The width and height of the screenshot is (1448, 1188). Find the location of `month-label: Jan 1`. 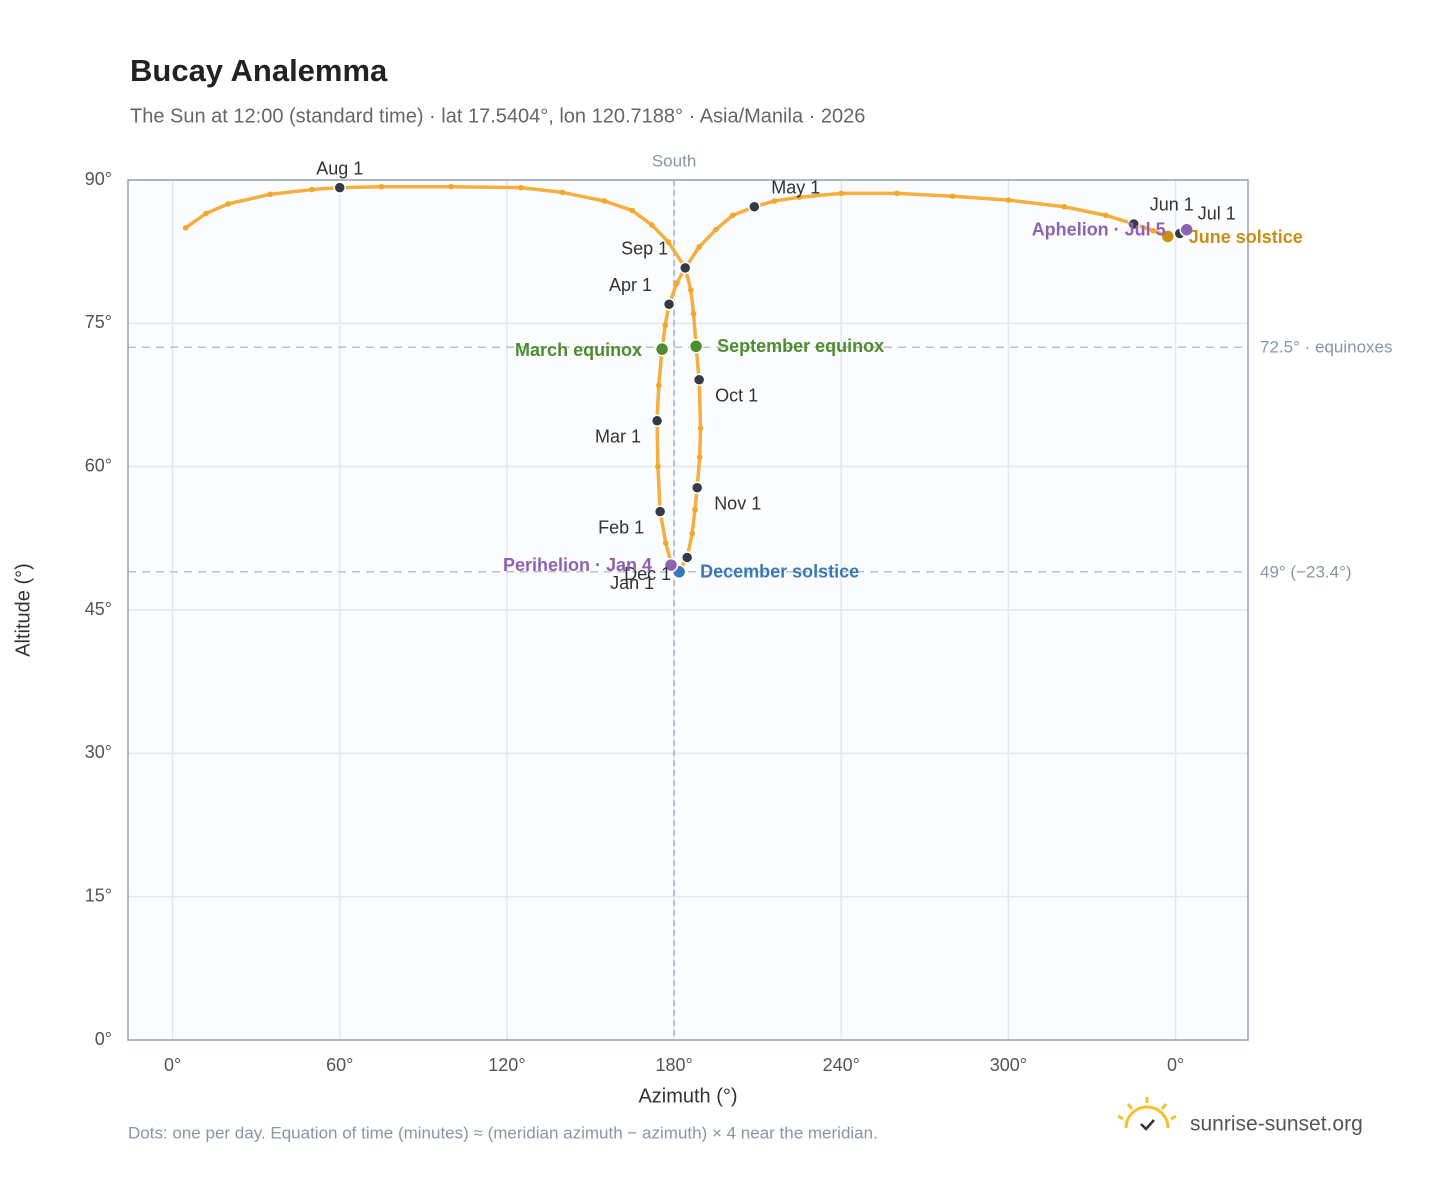

month-label: Jan 1 is located at coordinates (632, 583).